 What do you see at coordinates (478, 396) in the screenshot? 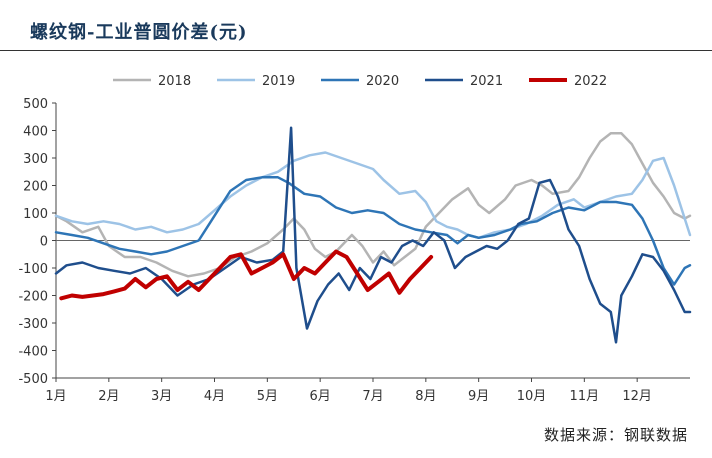
I see `x-tick-label: 9月` at bounding box center [478, 396].